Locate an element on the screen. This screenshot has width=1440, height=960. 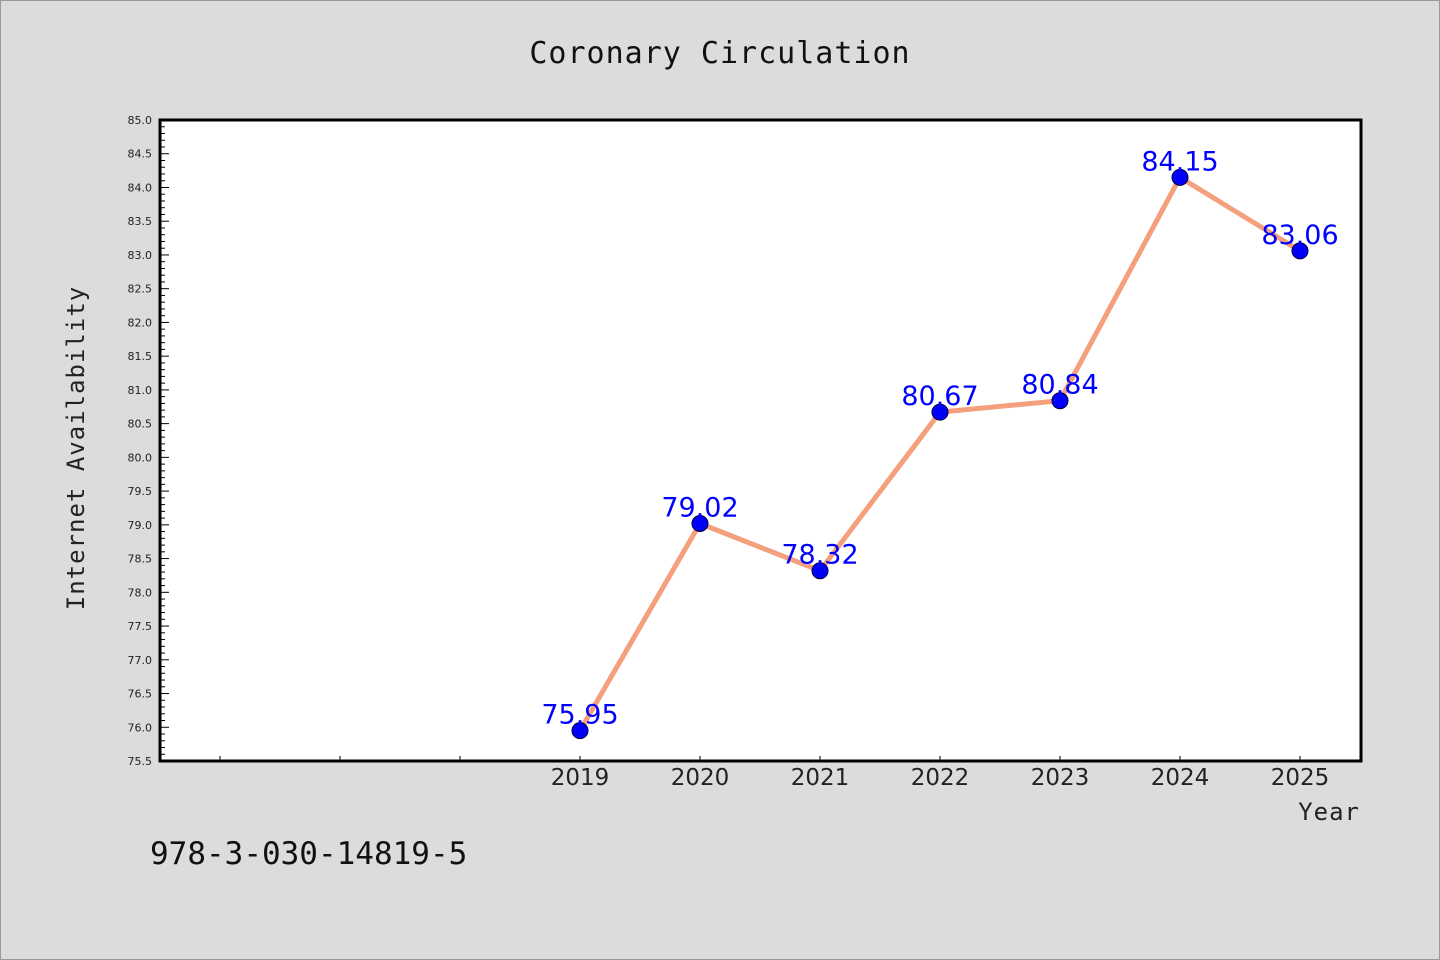
x-tick-label: 2020 is located at coordinates (700, 778).